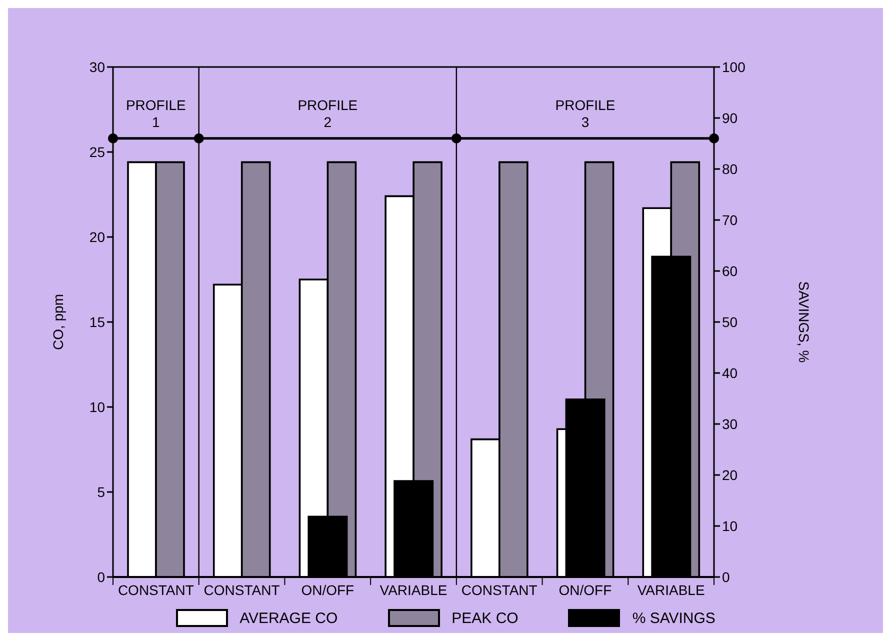 This screenshot has height=641, width=891. I want to click on y2-tick-label: 100, so click(734, 66).